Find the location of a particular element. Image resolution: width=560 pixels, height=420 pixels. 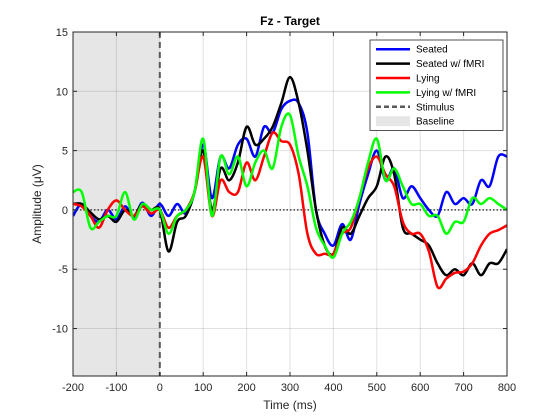

x-tick-label: 600 is located at coordinates (420, 388).